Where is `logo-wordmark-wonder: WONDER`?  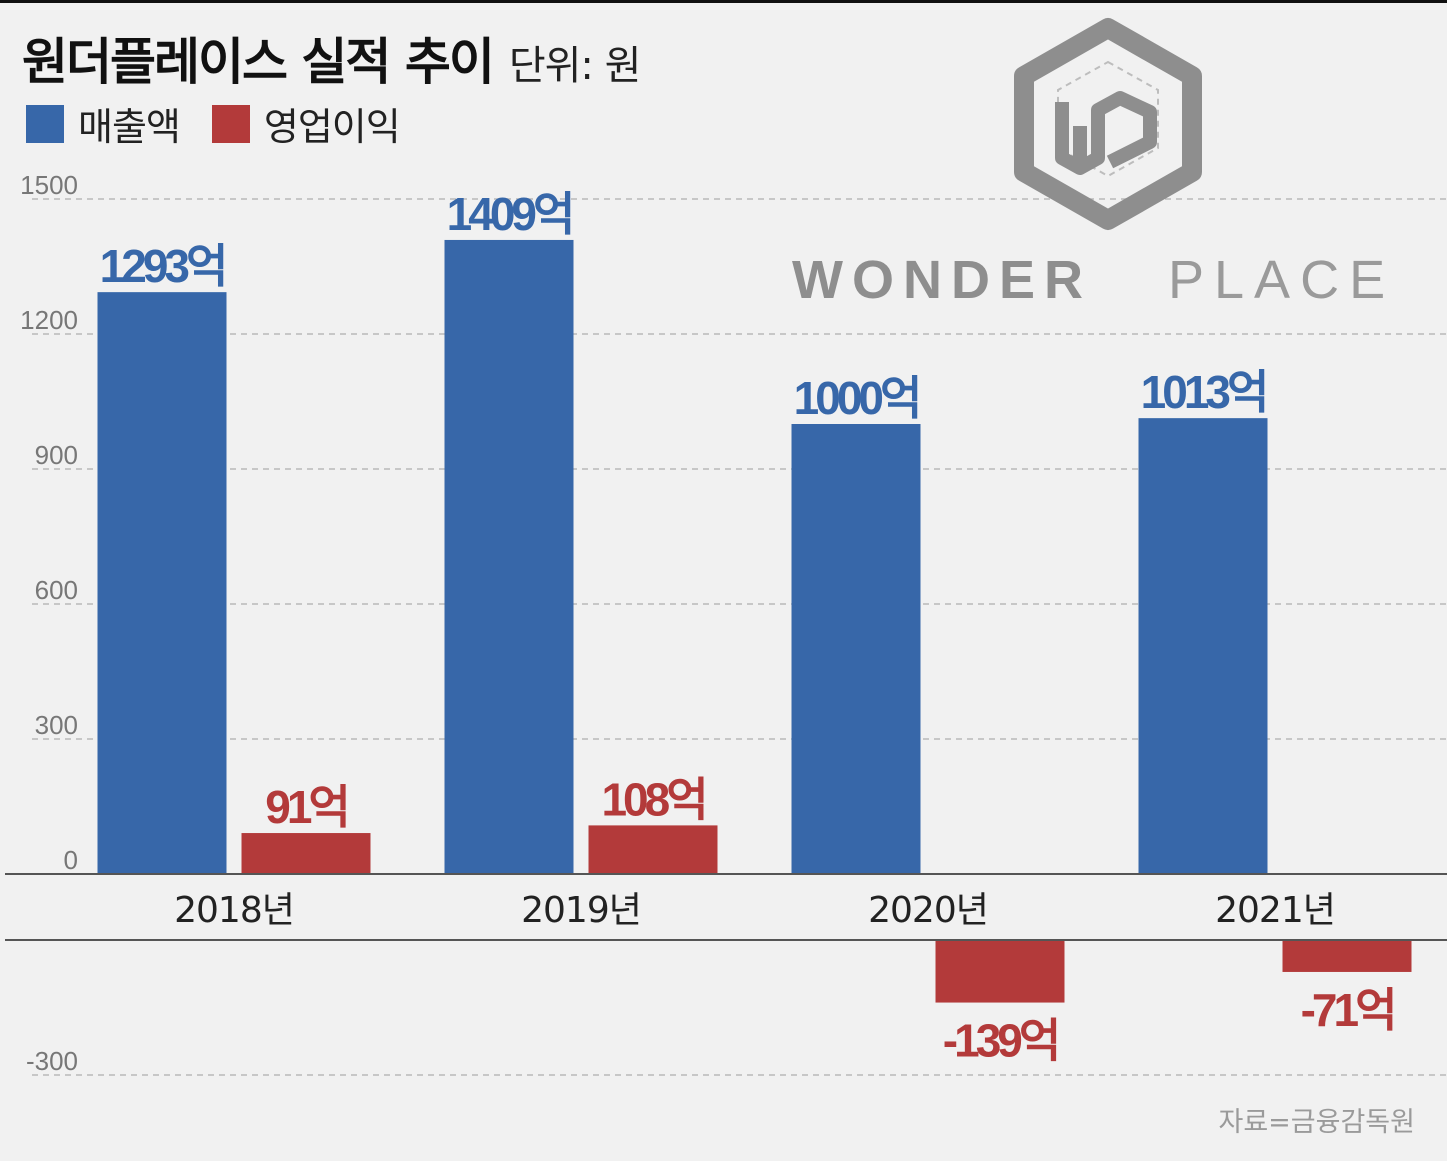 logo-wordmark-wonder: WONDER is located at coordinates (942, 280).